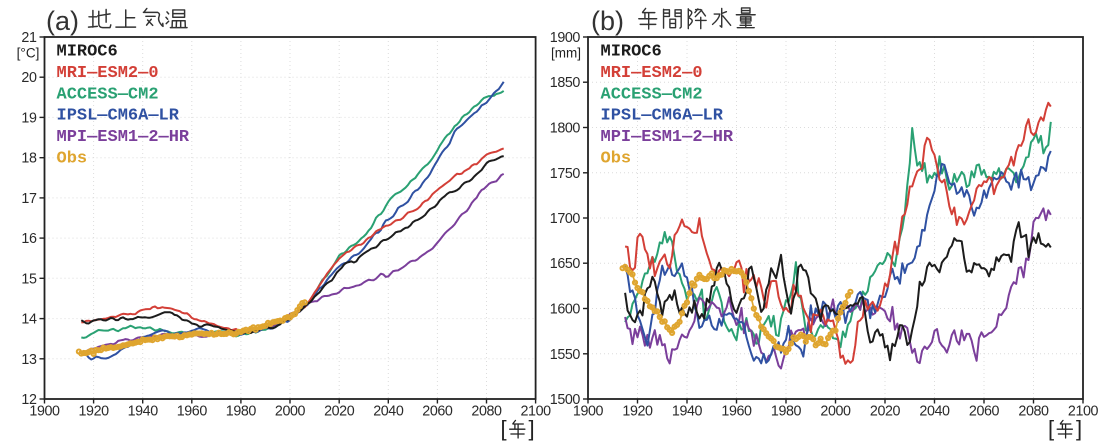 Image resolution: width=1100 pixels, height=445 pixels. Describe the element at coordinates (565, 129) in the screenshot. I see `svg-text: 1800` at that location.